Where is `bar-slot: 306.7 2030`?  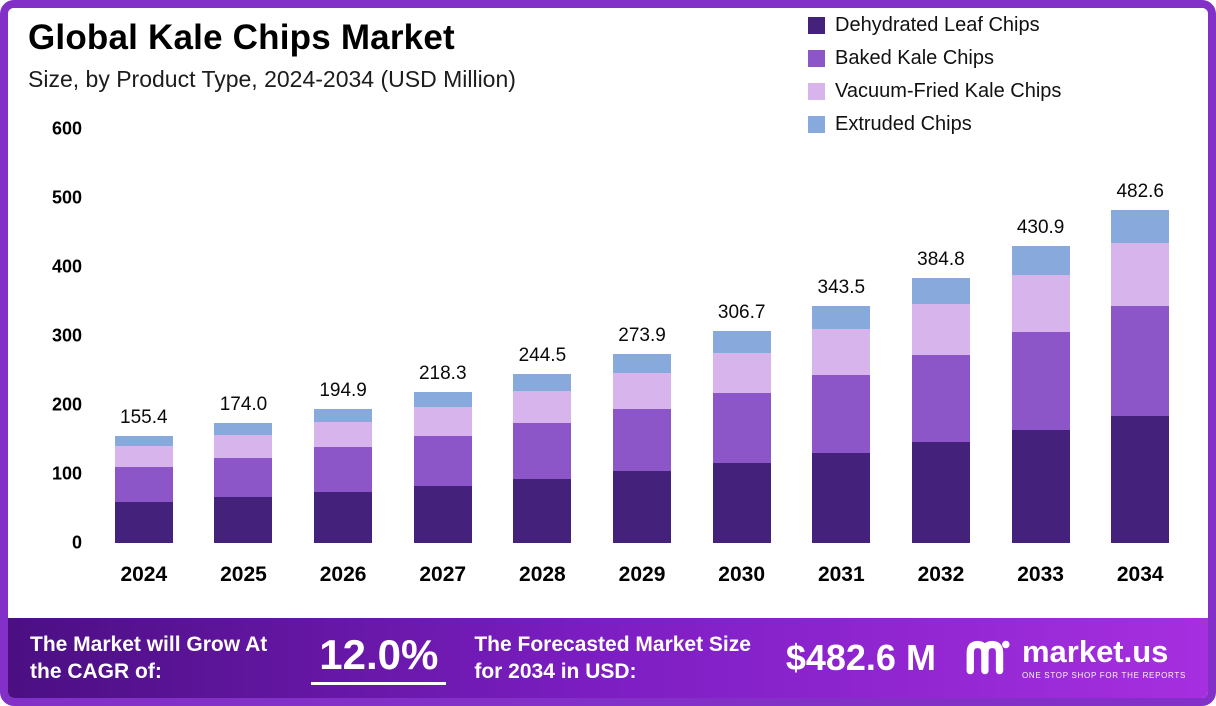
bar-slot: 306.7 2030 is located at coordinates (742, 367).